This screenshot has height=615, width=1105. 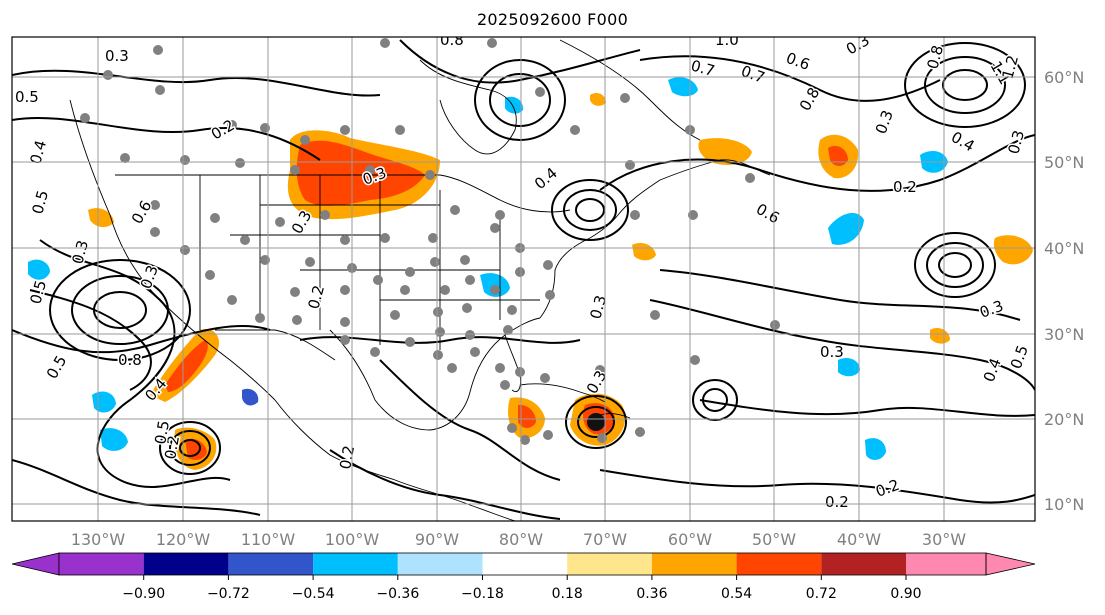 I want to click on lon-label: 30°W, so click(x=944, y=539).